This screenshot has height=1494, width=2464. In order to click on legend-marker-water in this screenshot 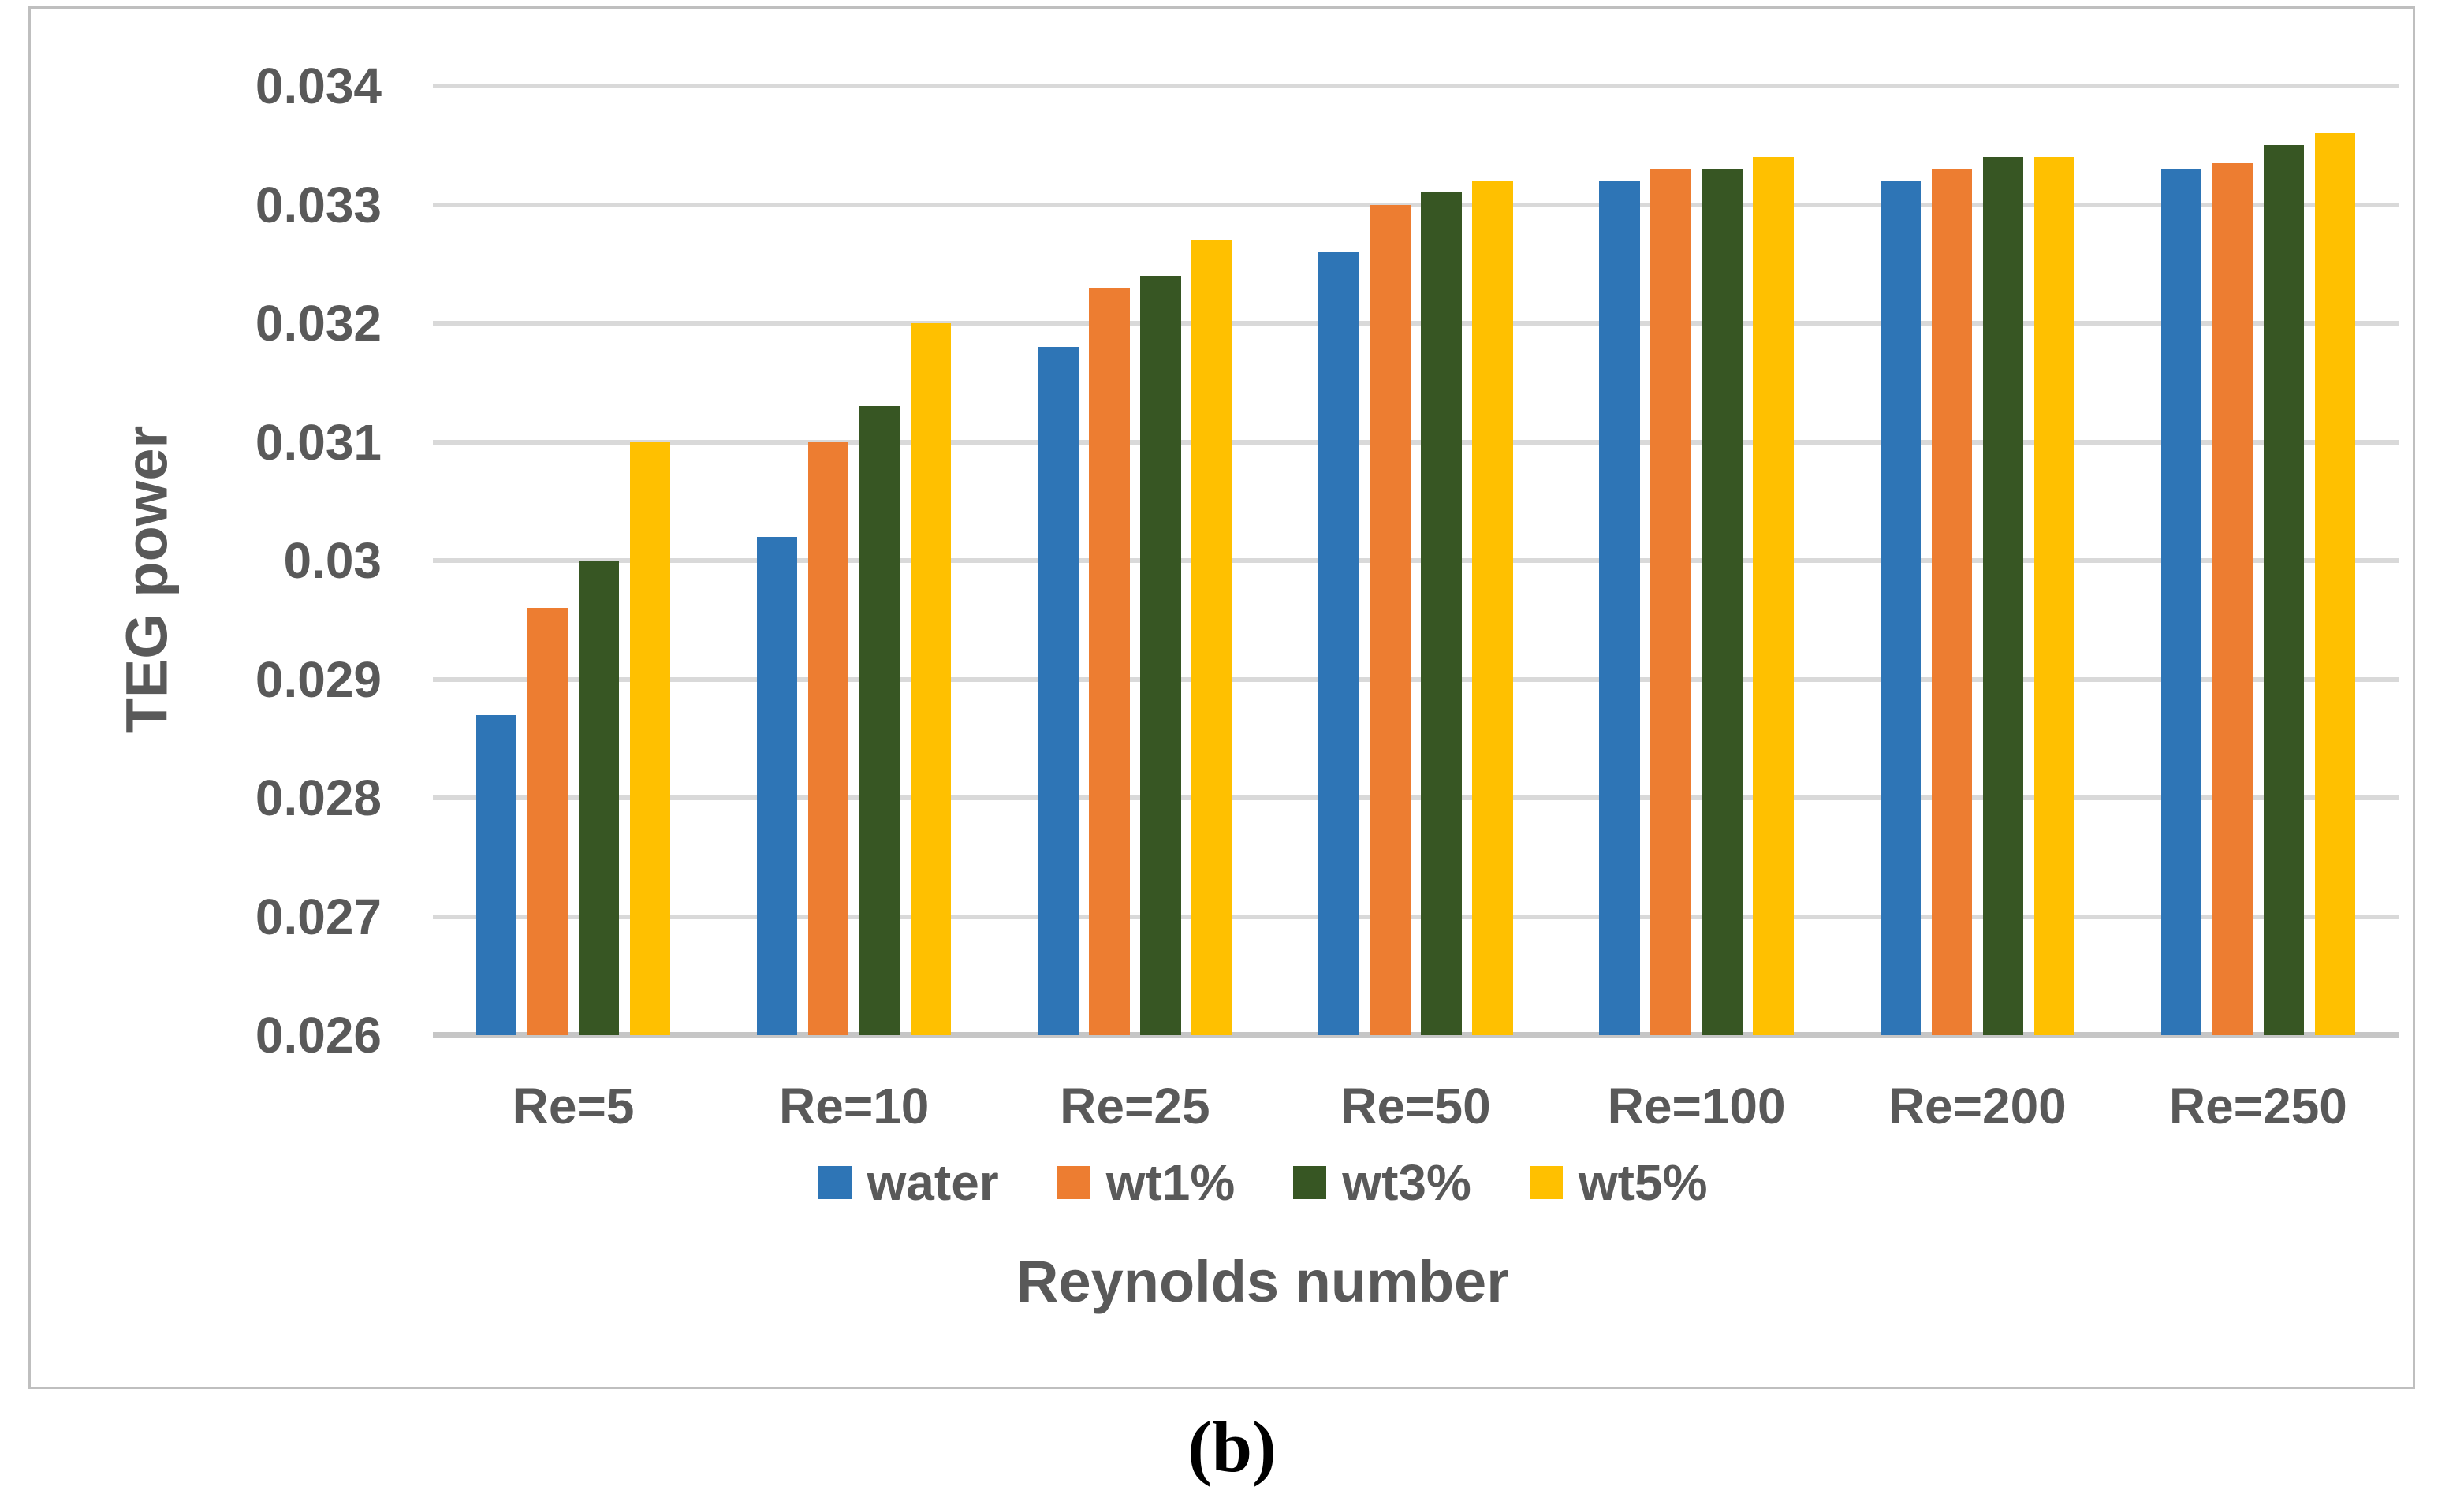, I will do `click(835, 1182)`.